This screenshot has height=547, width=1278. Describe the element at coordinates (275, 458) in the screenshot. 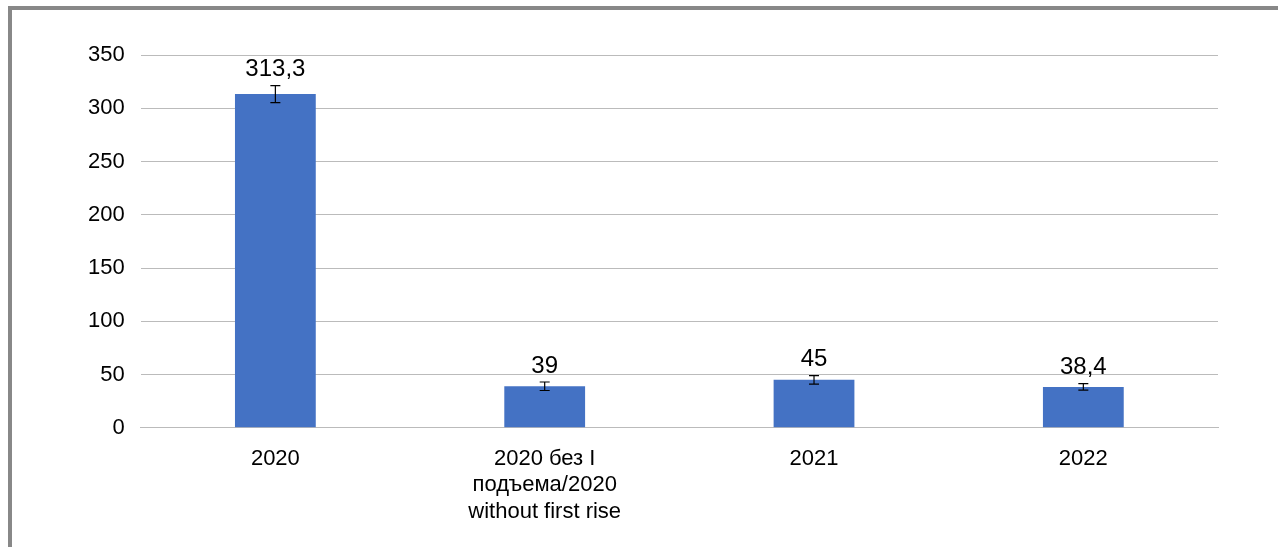

I see `x-tick-label: 2020` at that location.